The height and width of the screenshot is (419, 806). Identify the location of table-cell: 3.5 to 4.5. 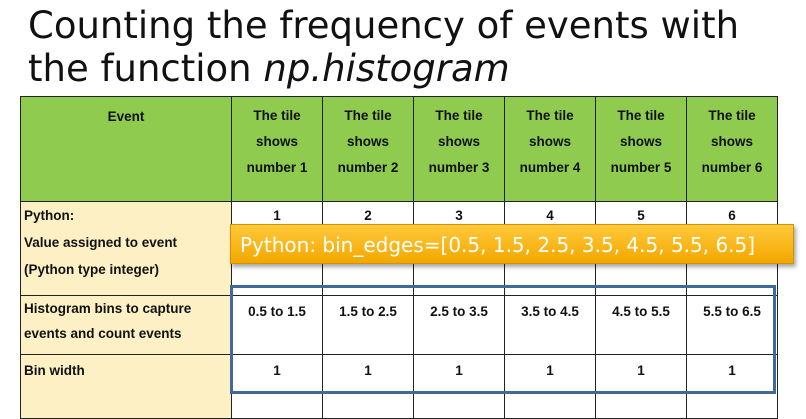
(550, 325).